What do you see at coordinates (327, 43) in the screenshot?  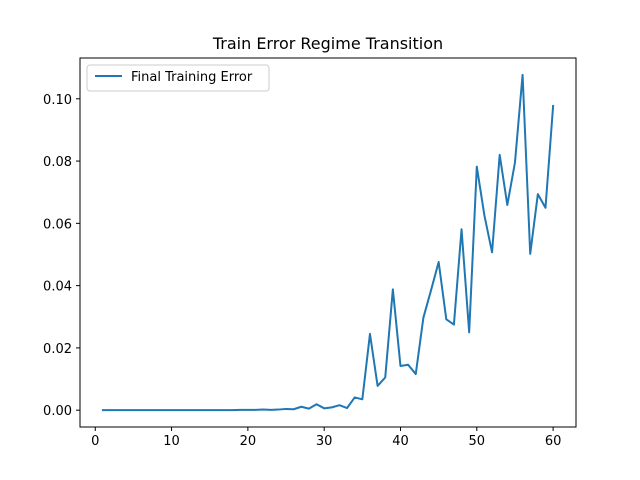 I see `chart-title: Train Error Regime Transition` at bounding box center [327, 43].